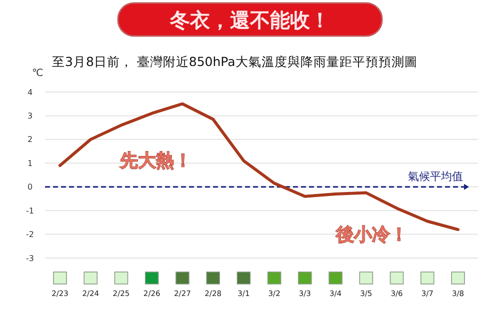 The image size is (500, 311). I want to click on y-tick-label: 3, so click(30, 116).